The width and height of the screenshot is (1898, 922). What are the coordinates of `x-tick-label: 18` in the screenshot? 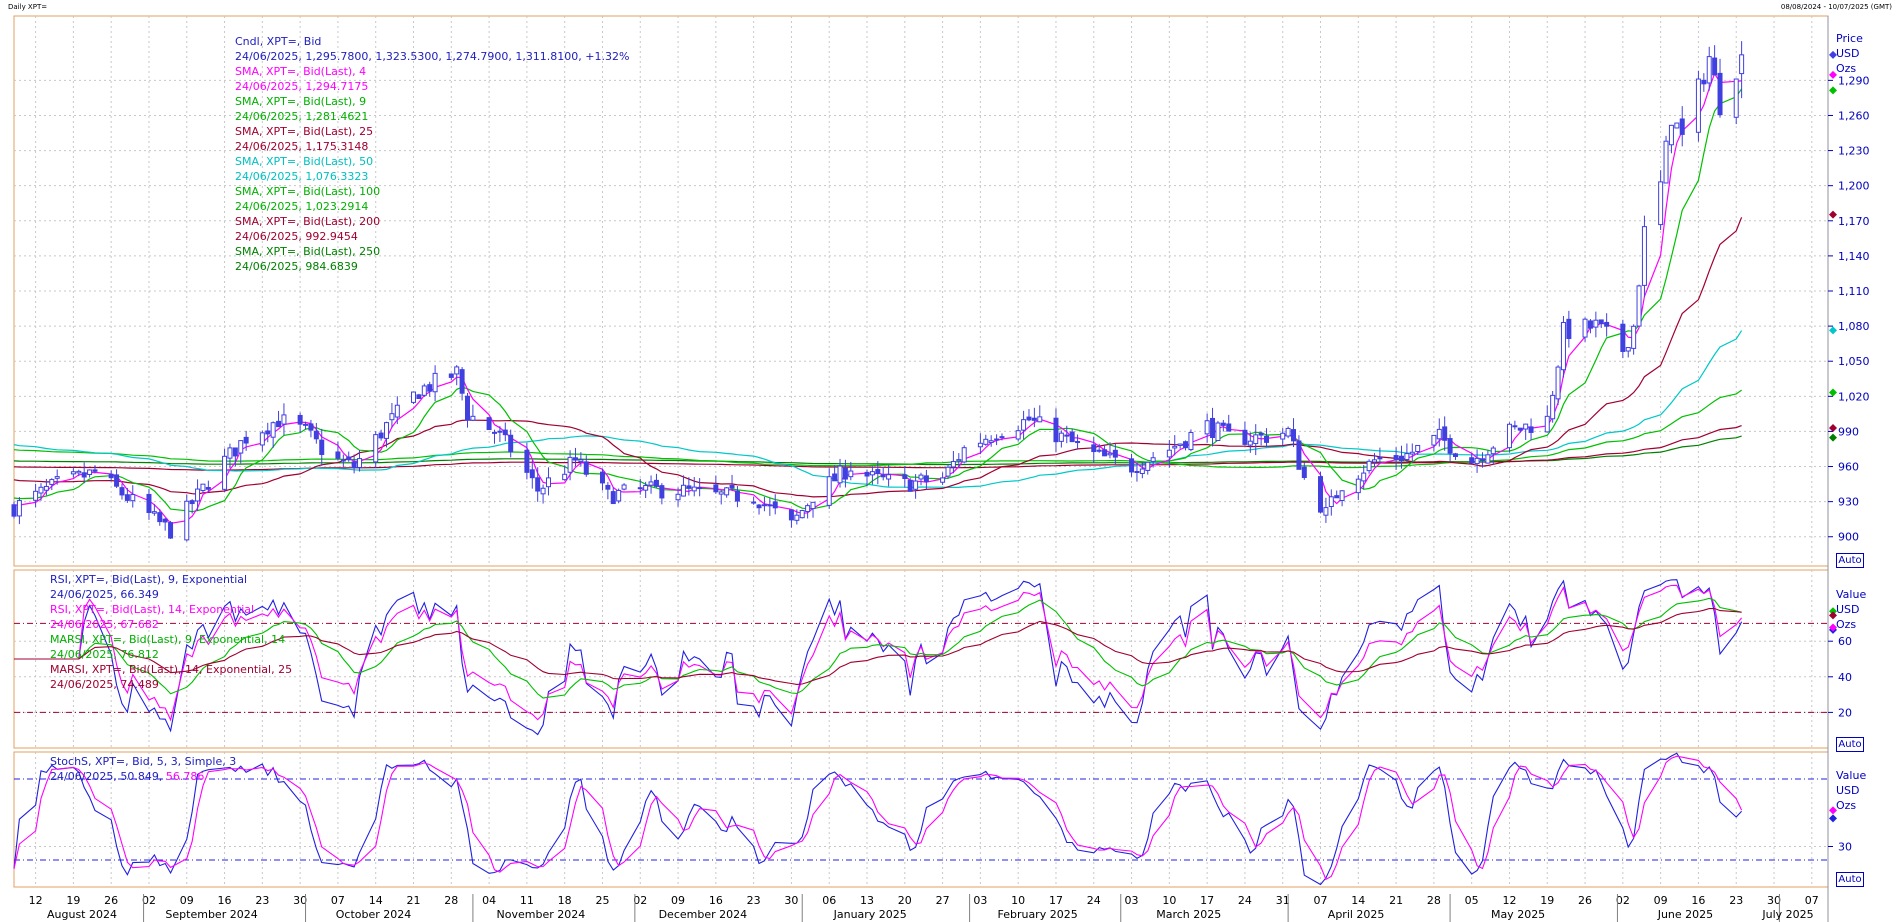 It's located at (565, 900).